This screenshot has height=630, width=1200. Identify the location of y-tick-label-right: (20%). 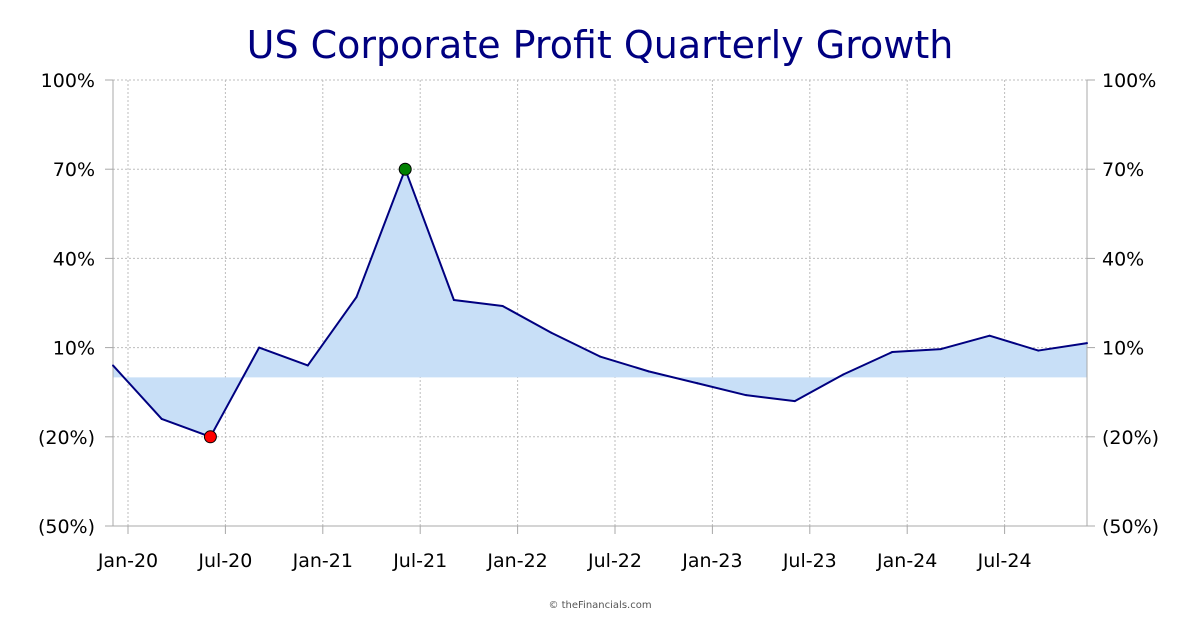
(1130, 438).